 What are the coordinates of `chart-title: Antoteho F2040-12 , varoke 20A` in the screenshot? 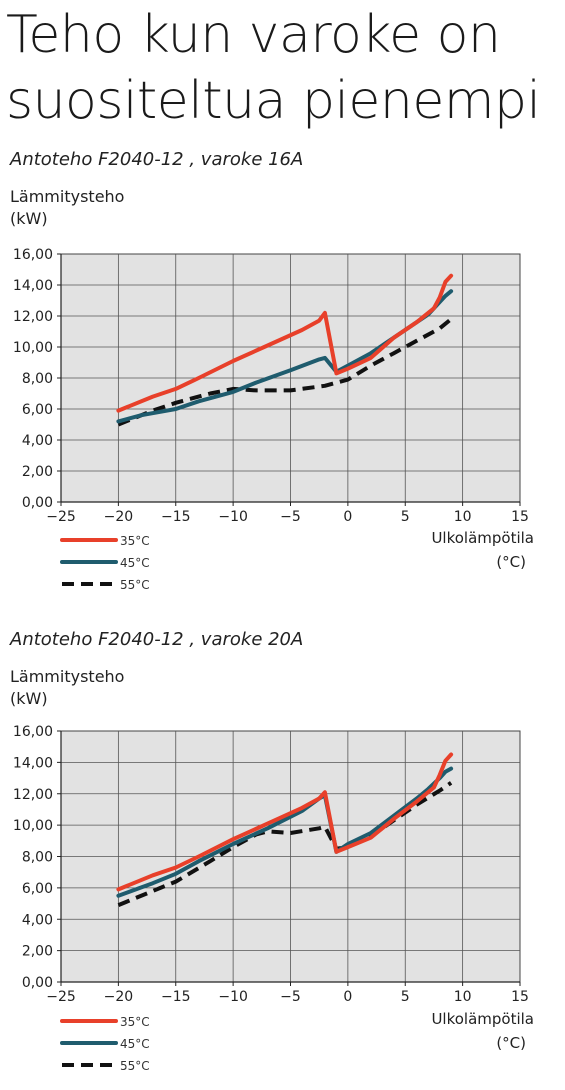 It's located at (157, 639).